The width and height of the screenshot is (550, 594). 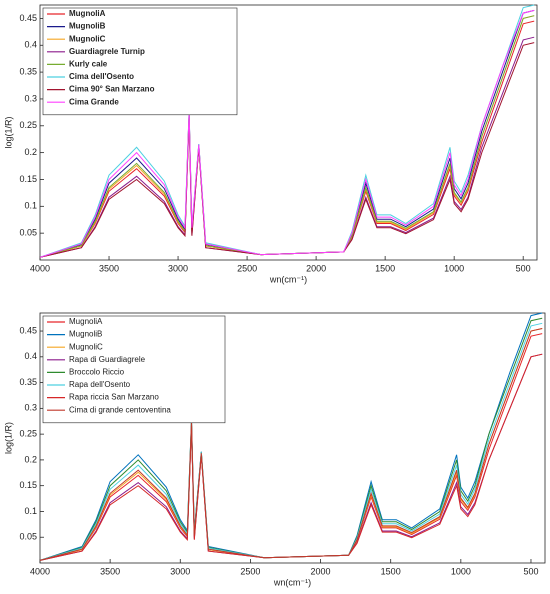 What do you see at coordinates (94, 101) in the screenshot?
I see `legend-label: Cima Grande` at bounding box center [94, 101].